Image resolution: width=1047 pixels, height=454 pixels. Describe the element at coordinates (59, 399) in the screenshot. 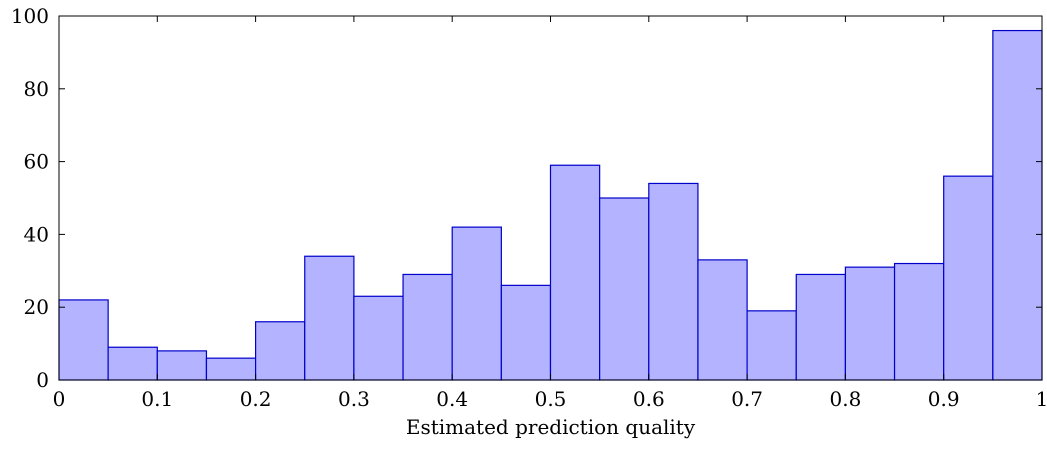

I see `x-tick-label: 0` at that location.